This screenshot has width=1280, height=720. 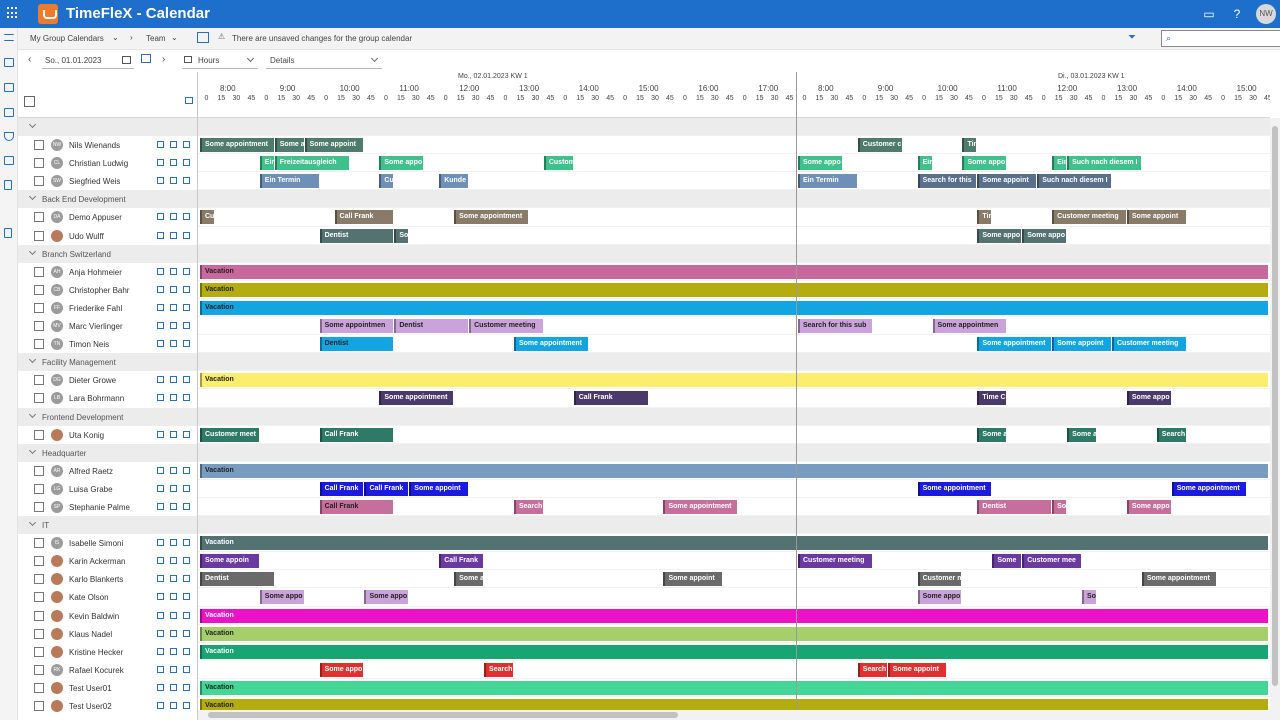 What do you see at coordinates (115, 37) in the screenshot?
I see `chevron-down-icon: ⌄` at bounding box center [115, 37].